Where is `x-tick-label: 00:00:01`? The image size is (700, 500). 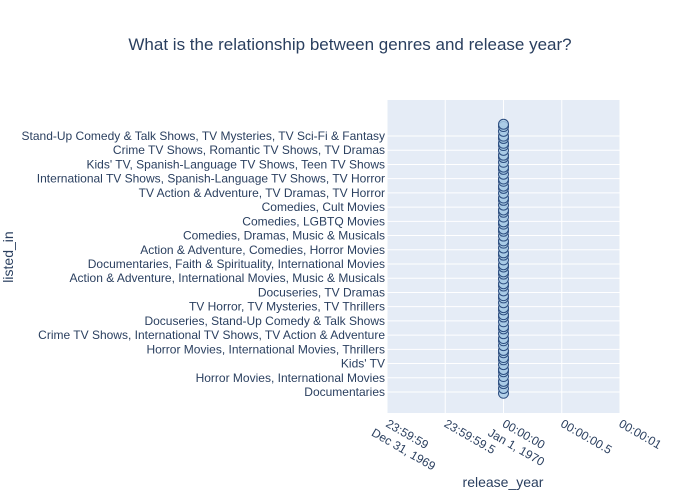
x-tick-label: 00:00:01 is located at coordinates (641, 434).